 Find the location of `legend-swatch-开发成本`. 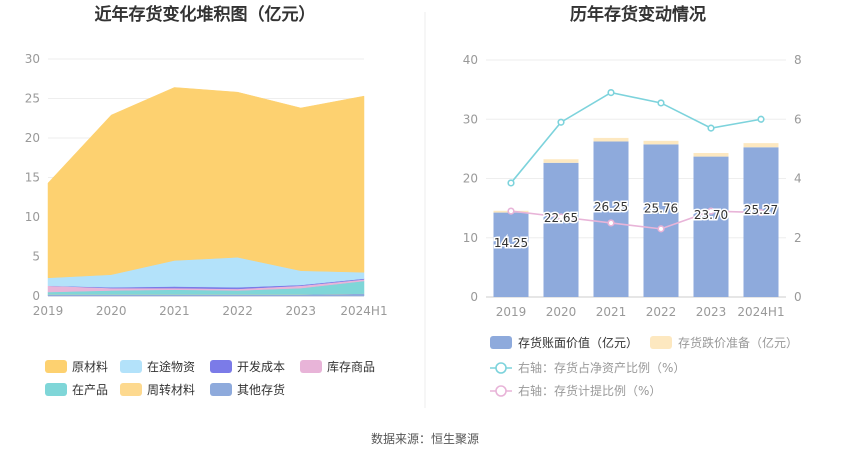

legend-swatch-开发成本 is located at coordinates (221, 366).